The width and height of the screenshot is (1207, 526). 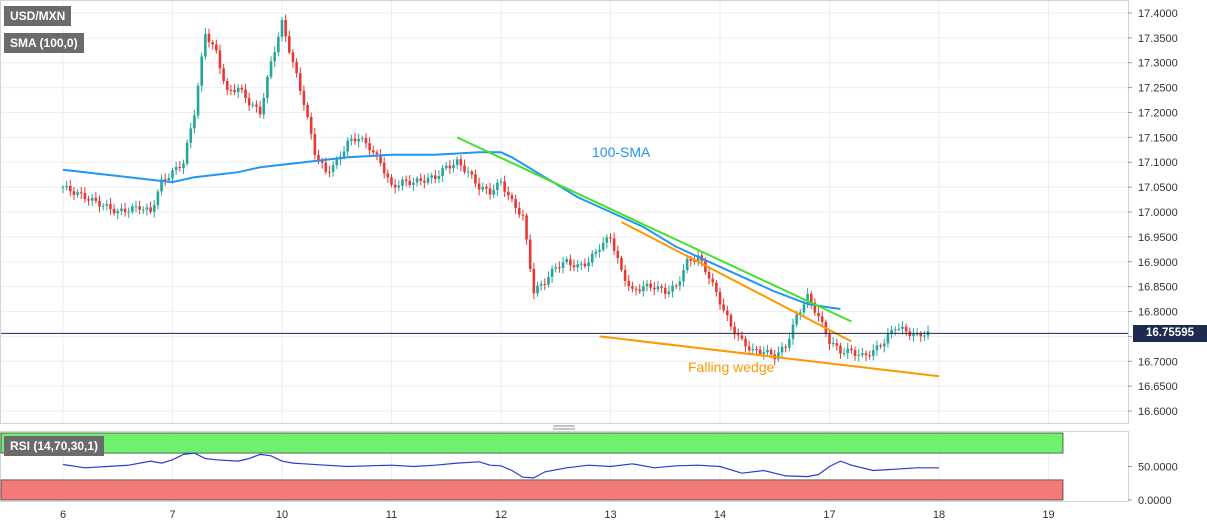 What do you see at coordinates (1158, 39) in the screenshot?
I see `y-tick-label: 17.3500` at bounding box center [1158, 39].